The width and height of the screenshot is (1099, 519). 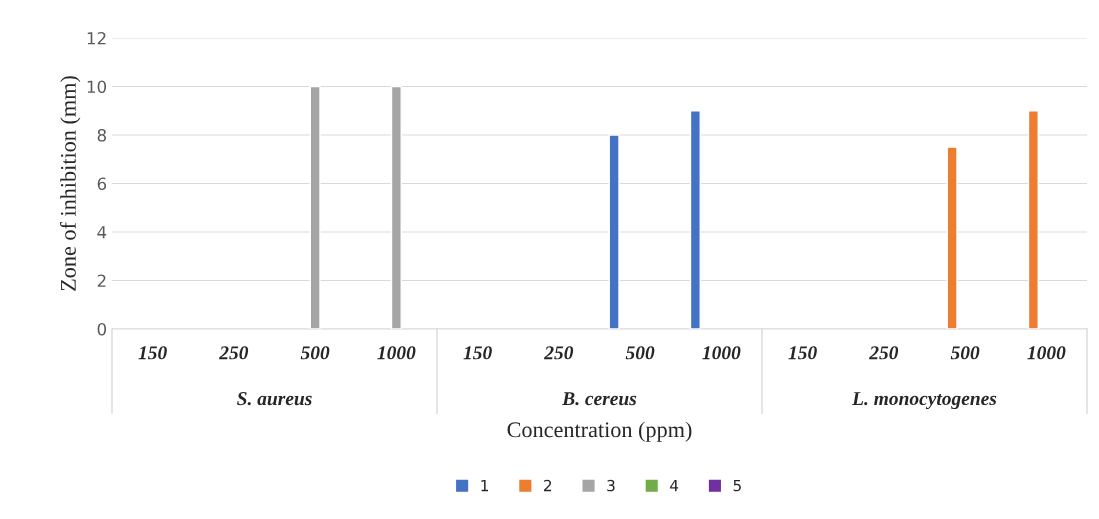 What do you see at coordinates (274, 399) in the screenshot?
I see `text: S. aureus` at bounding box center [274, 399].